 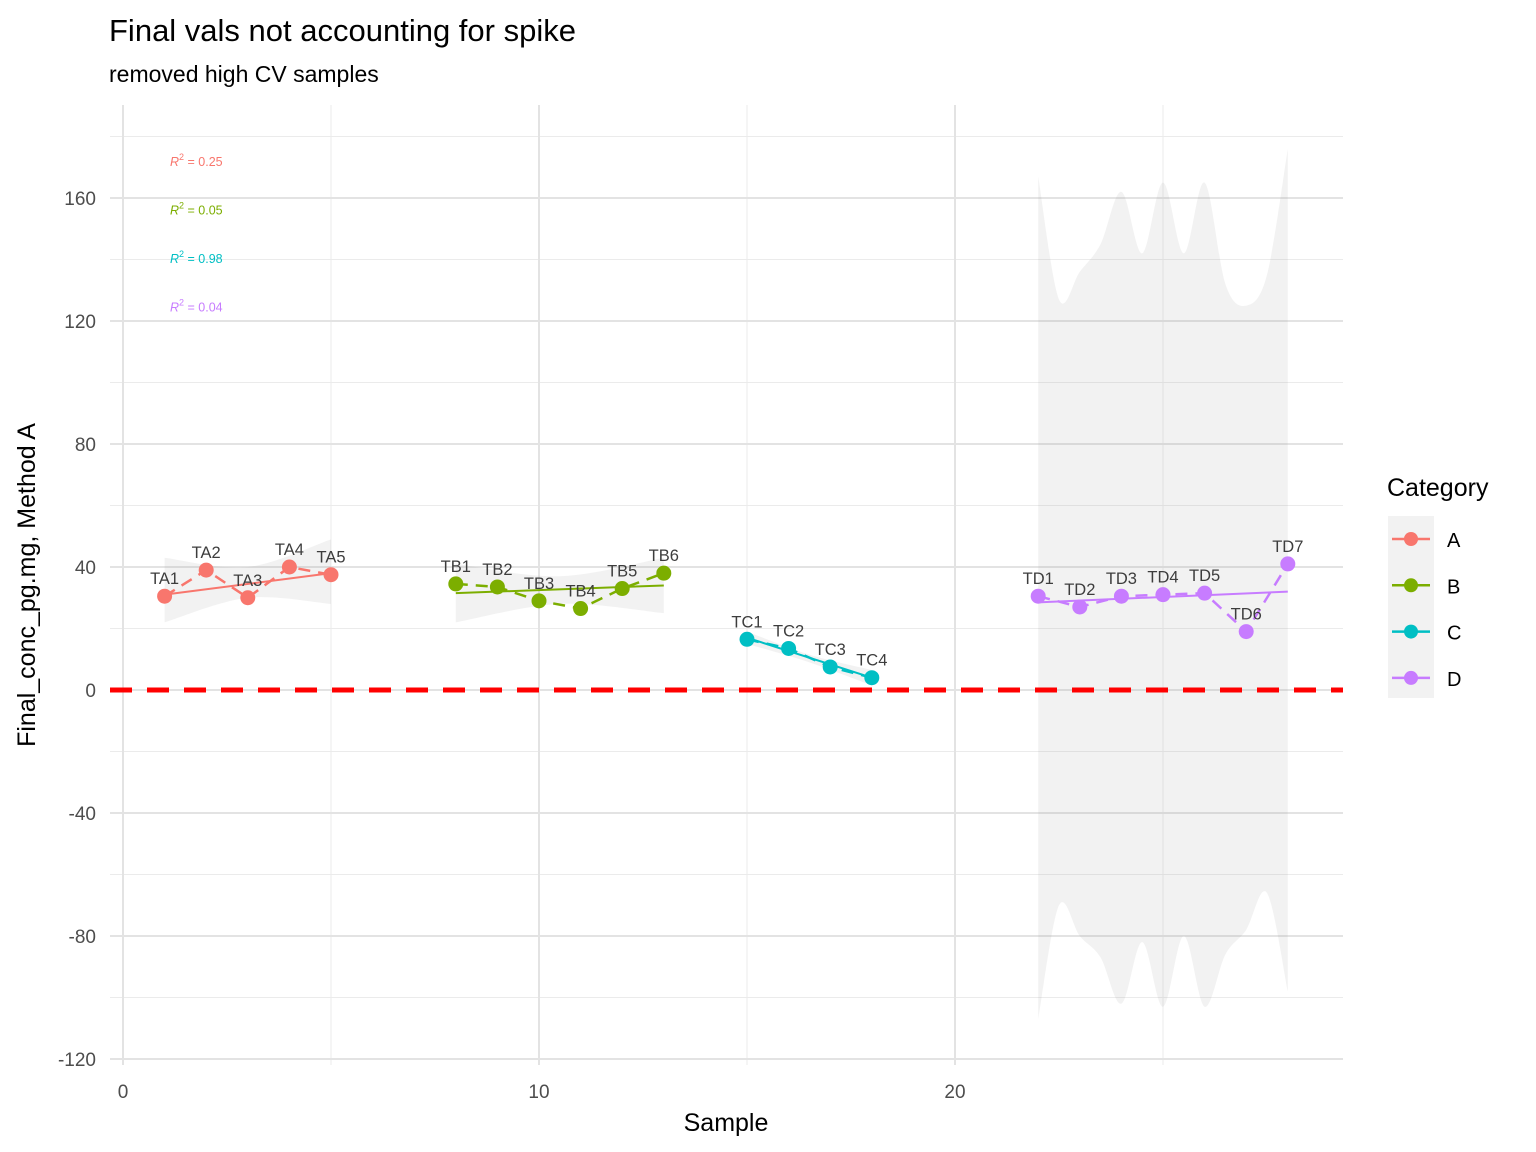 I want to click on point-label: TA2, so click(x=206, y=553).